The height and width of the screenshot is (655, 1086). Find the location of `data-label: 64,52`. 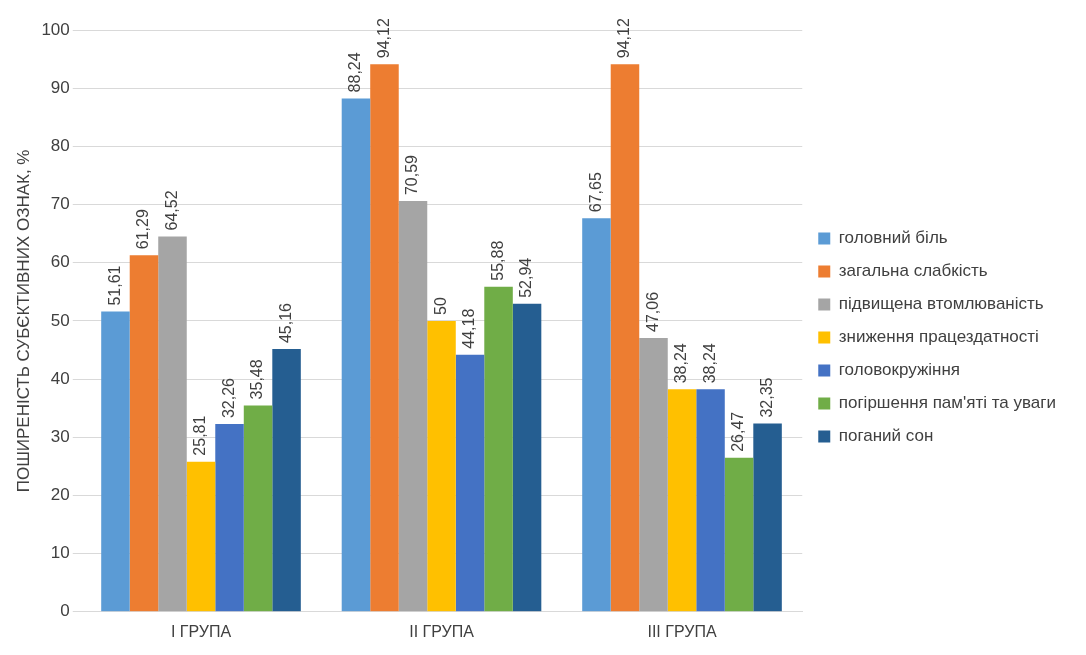

data-label: 64,52 is located at coordinates (171, 210).